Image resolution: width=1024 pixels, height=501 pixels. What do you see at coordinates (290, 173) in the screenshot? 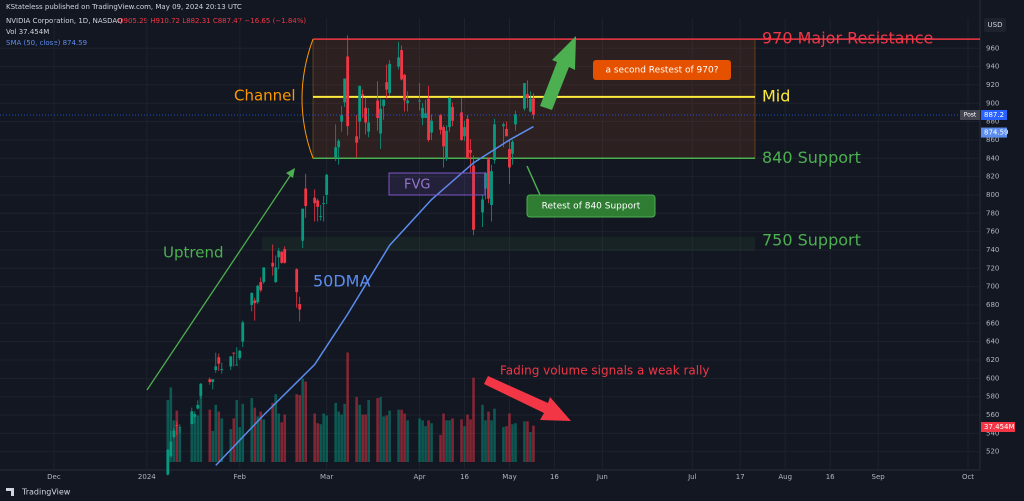
I see `uptrend-arrowhead` at bounding box center [290, 173].